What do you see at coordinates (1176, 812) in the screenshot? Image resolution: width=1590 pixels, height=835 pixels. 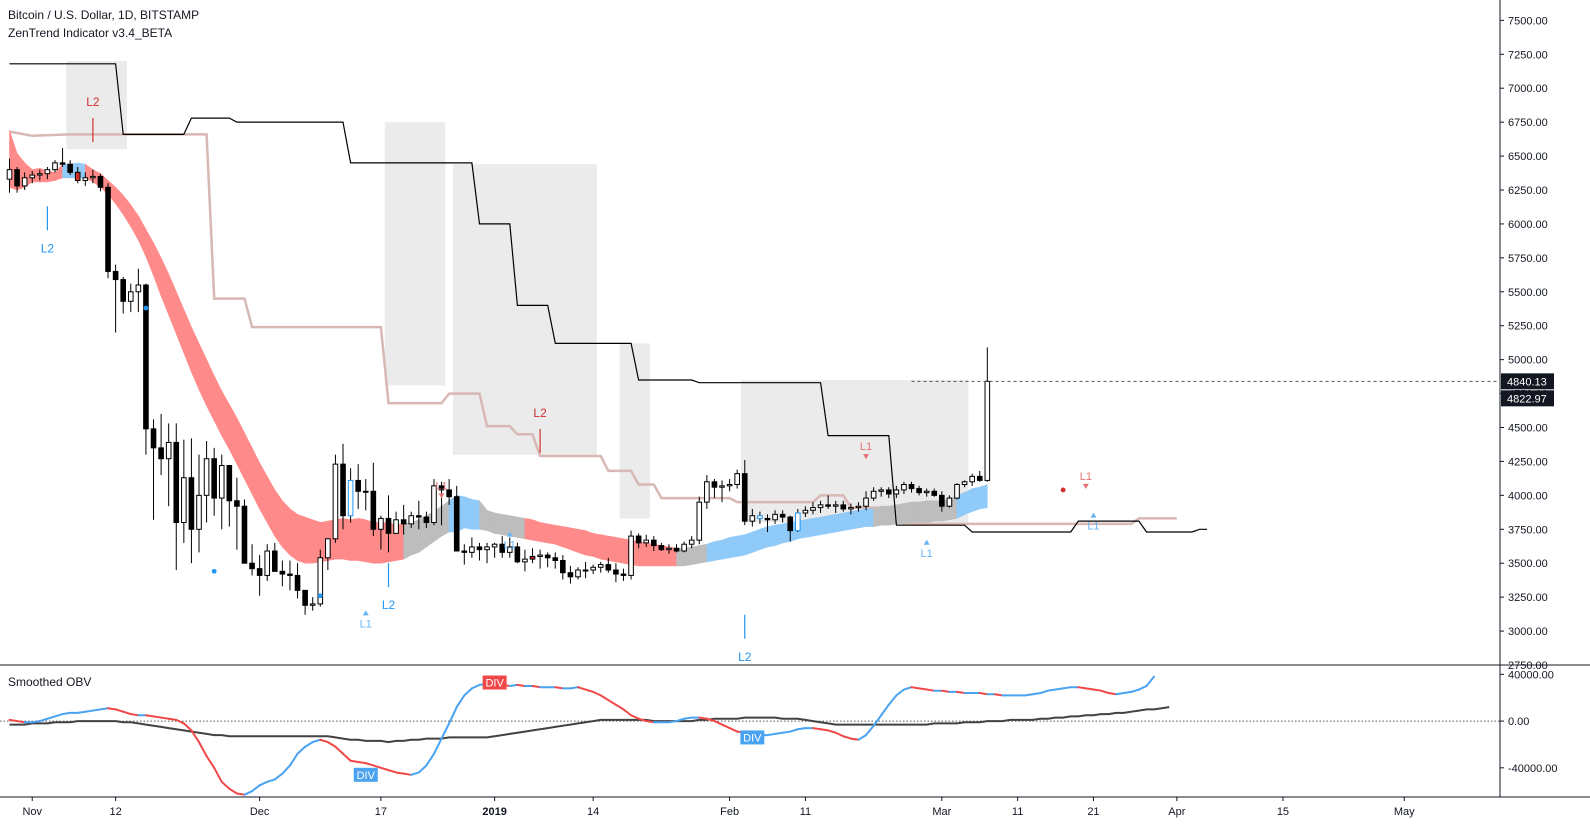 I see `time-tick-label: Apr` at bounding box center [1176, 812].